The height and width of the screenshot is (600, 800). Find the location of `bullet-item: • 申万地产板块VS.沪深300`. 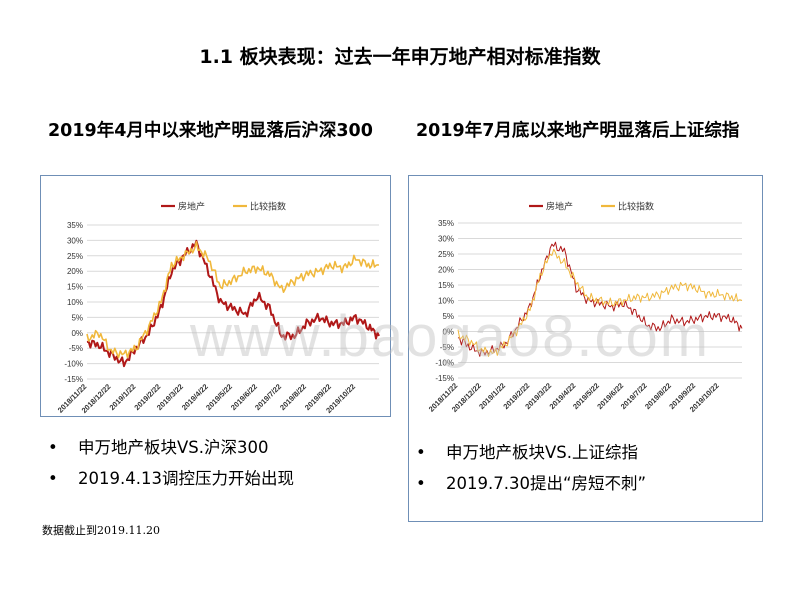

bullet-item: • 申万地产板块VS.沪深300 is located at coordinates (171, 447).